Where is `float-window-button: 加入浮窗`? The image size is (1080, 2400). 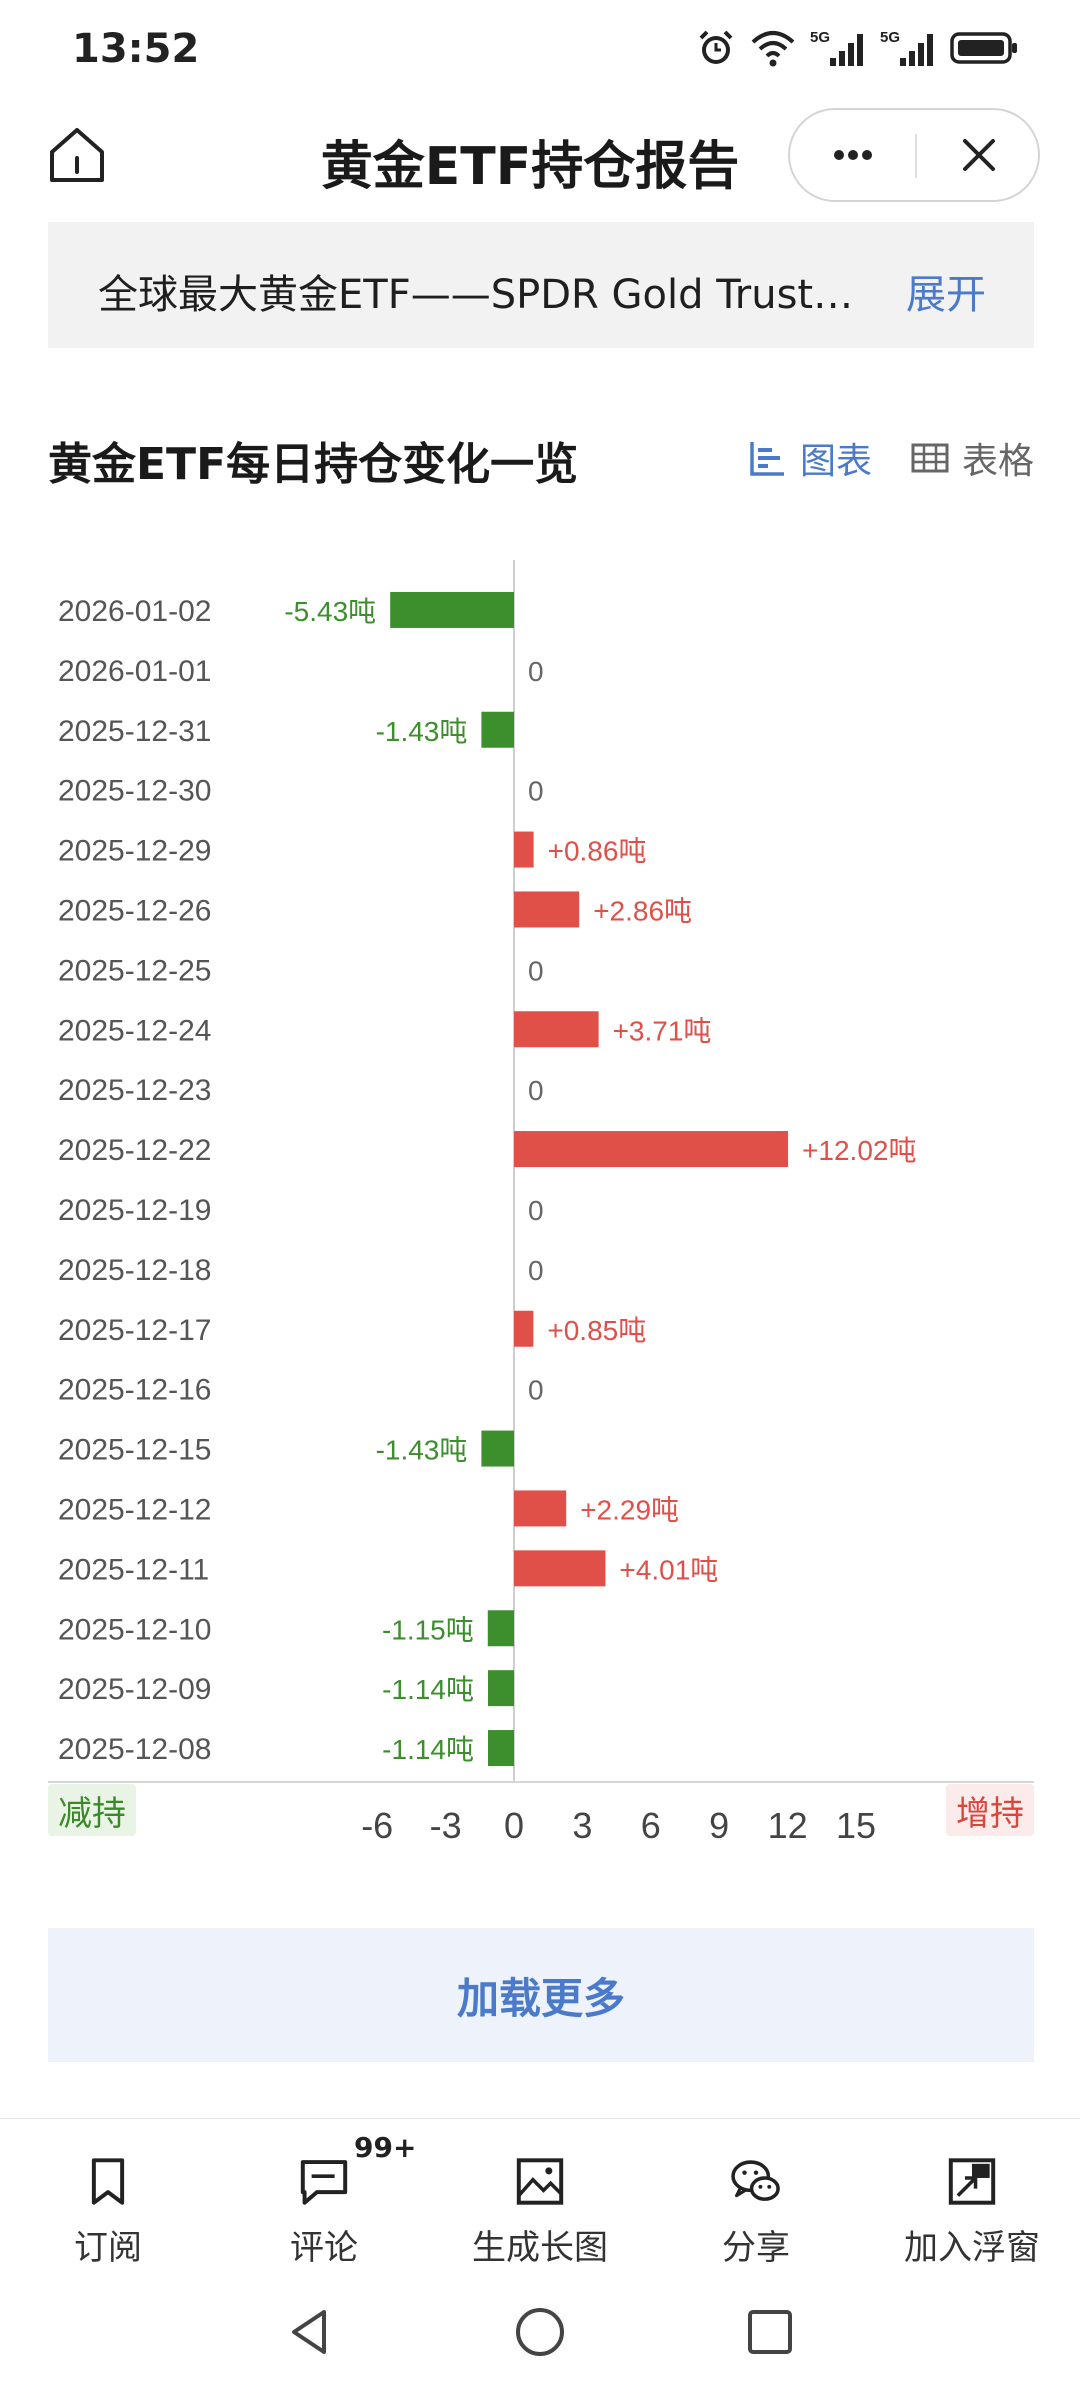 float-window-button: 加入浮窗 is located at coordinates (972, 2194).